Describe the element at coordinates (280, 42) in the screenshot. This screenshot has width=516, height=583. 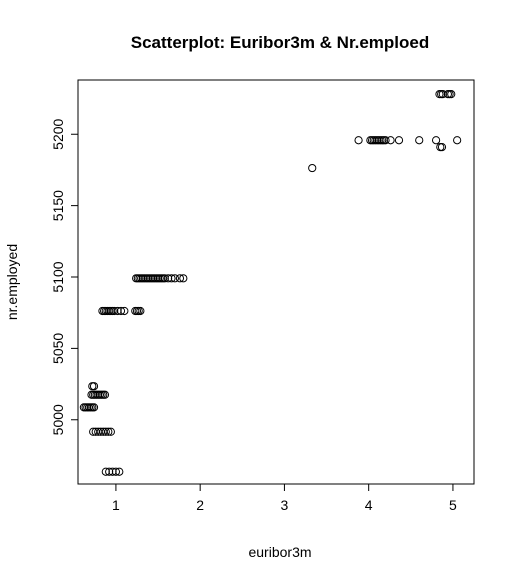
I see `chart-title: Scatterplot: Euribor3m & Nr.emploed` at that location.